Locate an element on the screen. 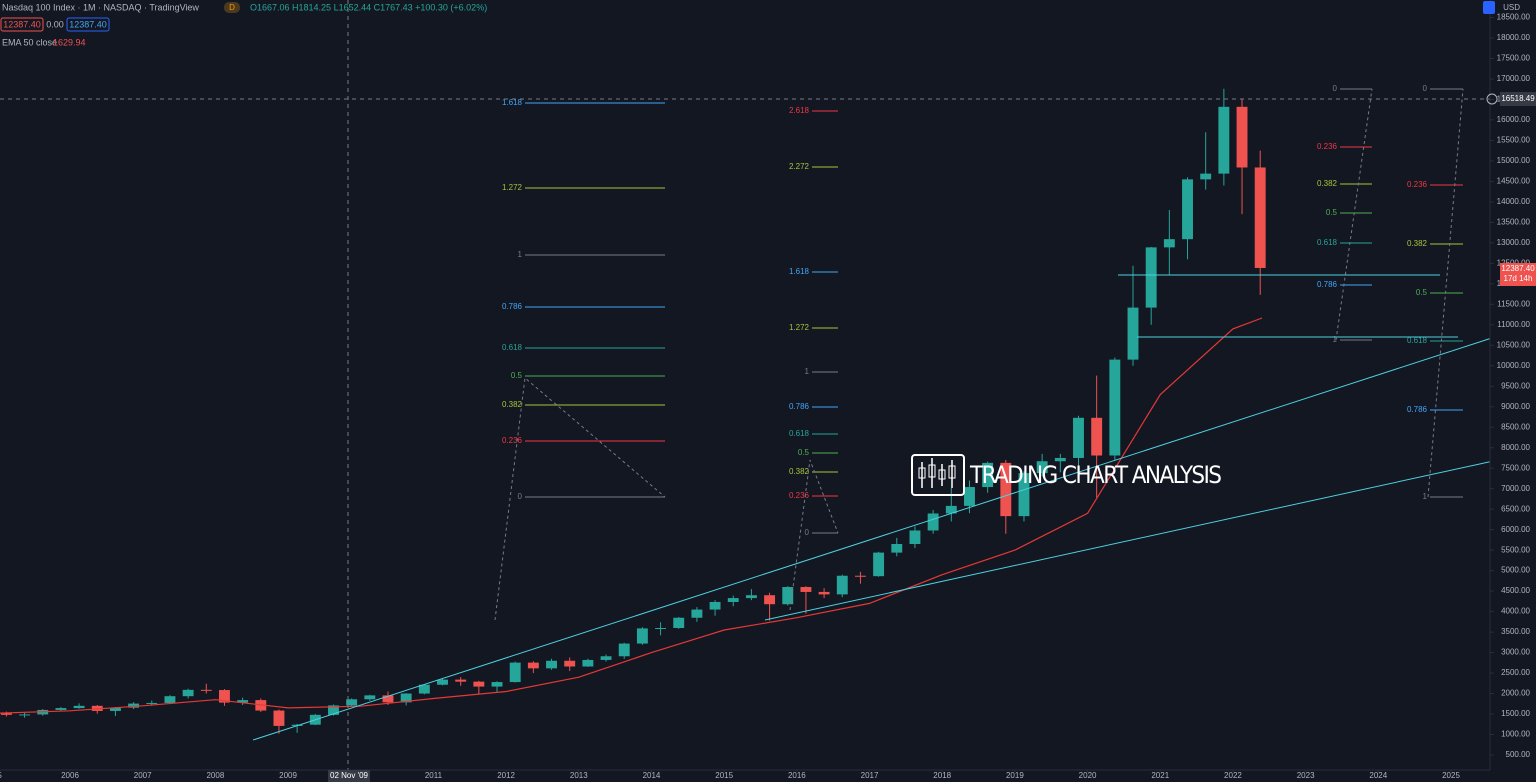 This screenshot has width=1536, height=782. y-tick-label: 10500.00 is located at coordinates (1514, 344).